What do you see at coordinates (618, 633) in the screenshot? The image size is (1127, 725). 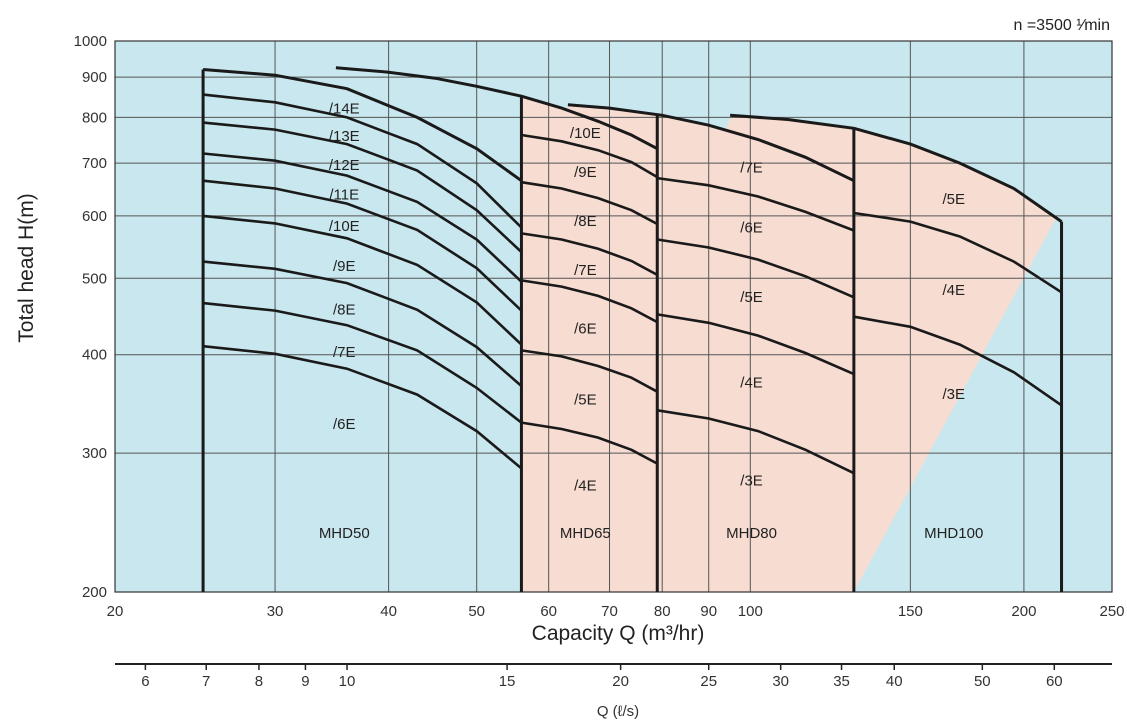 I see `x-axis-title: Capacity Q (m³/hr)` at bounding box center [618, 633].